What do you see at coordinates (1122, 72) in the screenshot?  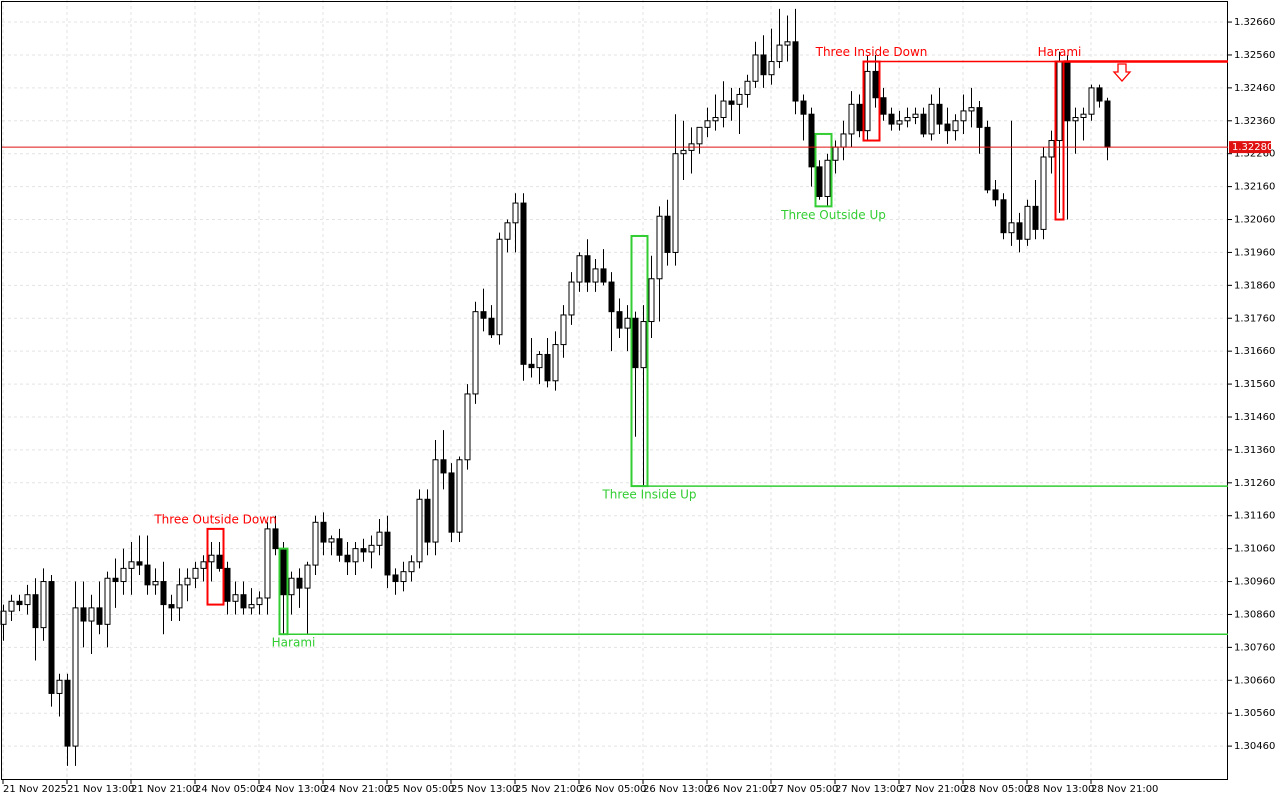 I see `sell-signal-arrow` at bounding box center [1122, 72].